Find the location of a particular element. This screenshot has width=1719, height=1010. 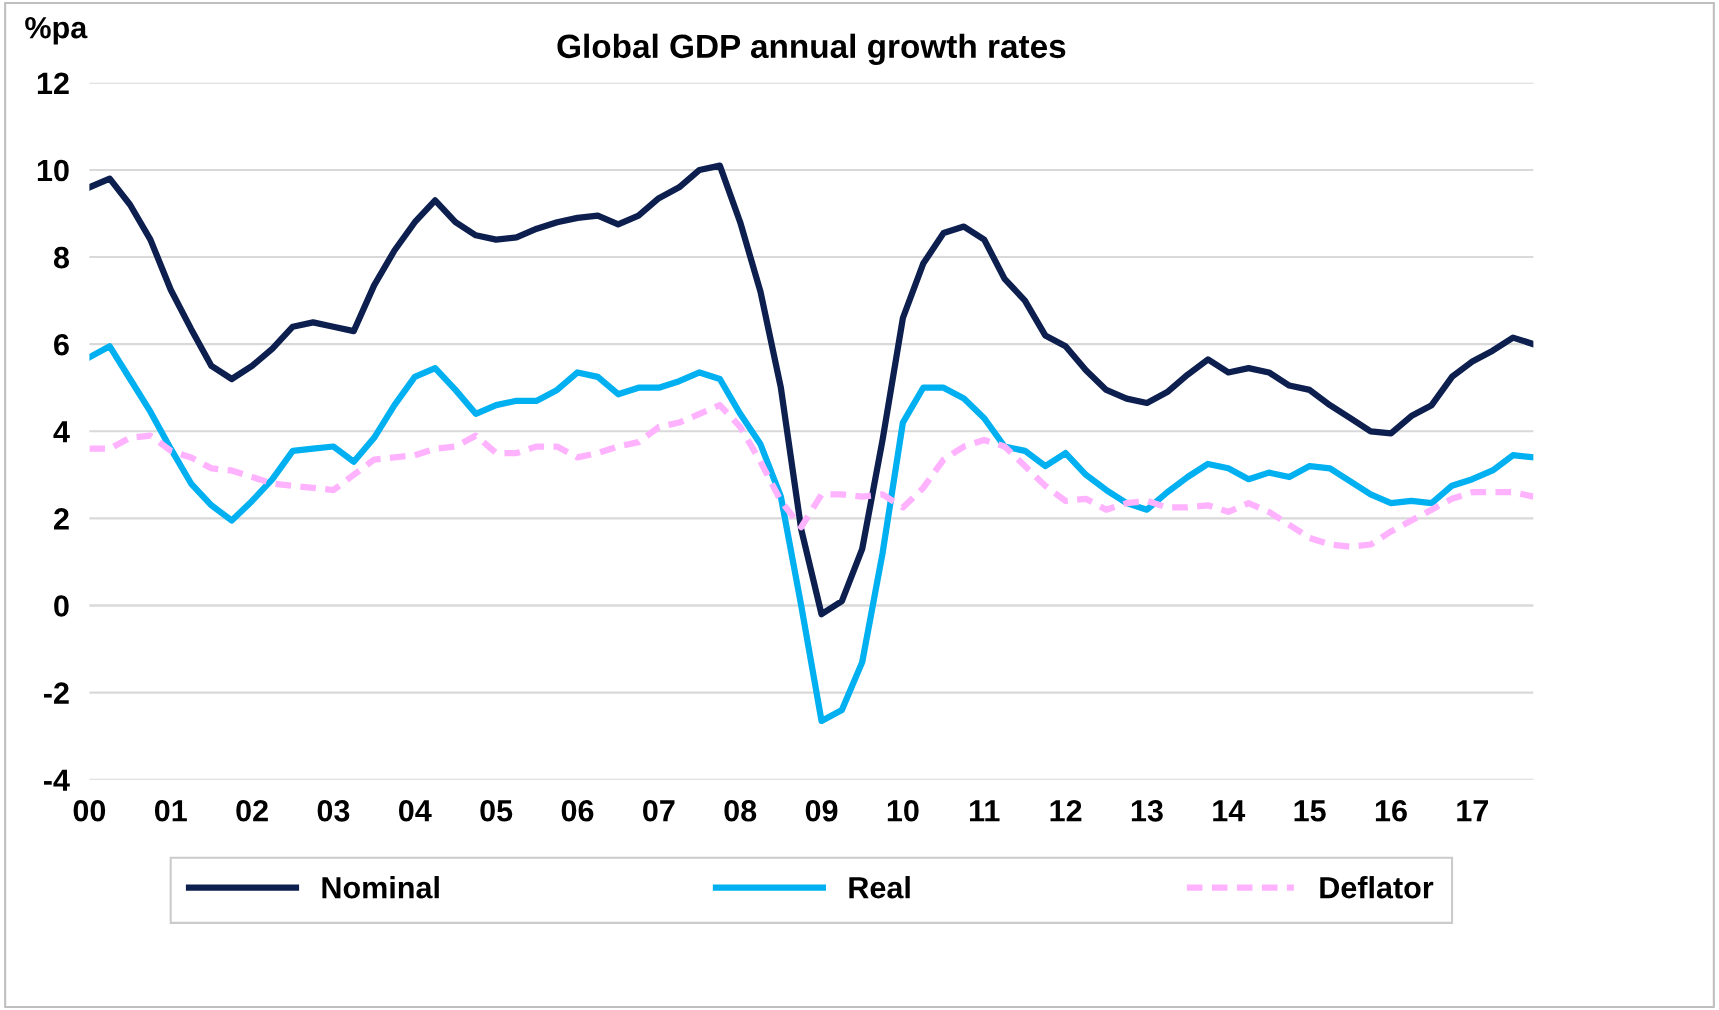

x-tick-label: 00 is located at coordinates (89, 810).